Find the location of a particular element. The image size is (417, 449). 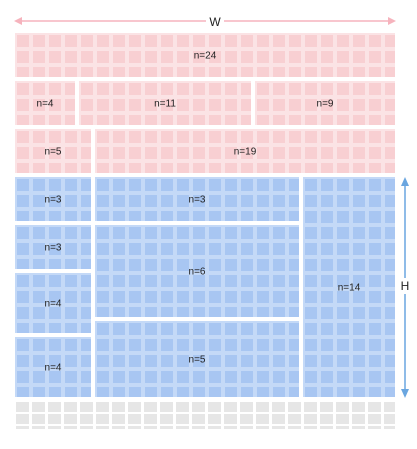

treemap-block-5: n=5 is located at coordinates (53, 151).